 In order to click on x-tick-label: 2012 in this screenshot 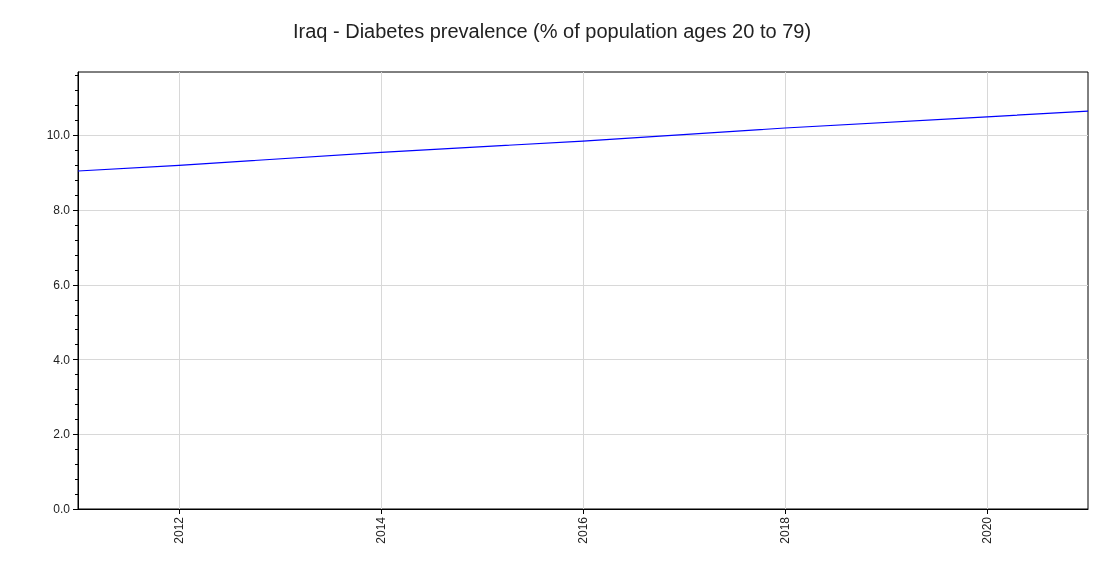, I will do `click(179, 530)`.